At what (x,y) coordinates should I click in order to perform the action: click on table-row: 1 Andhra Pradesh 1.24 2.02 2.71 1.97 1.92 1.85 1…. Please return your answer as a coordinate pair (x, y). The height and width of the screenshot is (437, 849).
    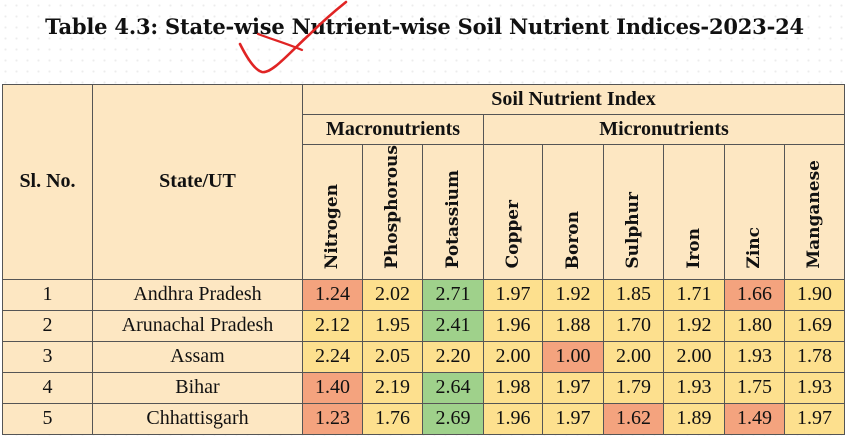
    Looking at the image, I should click on (423, 294).